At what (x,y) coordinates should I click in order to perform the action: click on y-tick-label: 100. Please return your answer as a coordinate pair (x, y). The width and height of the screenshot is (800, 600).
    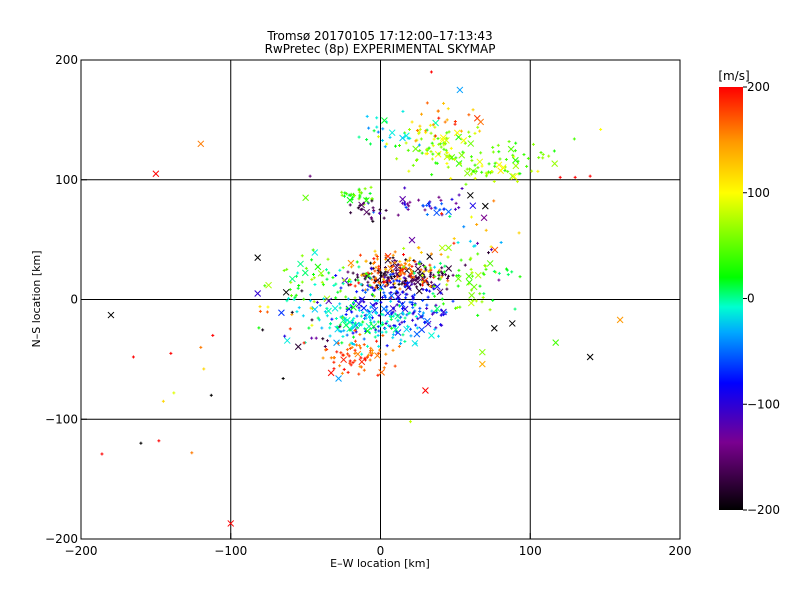
    Looking at the image, I should click on (66, 180).